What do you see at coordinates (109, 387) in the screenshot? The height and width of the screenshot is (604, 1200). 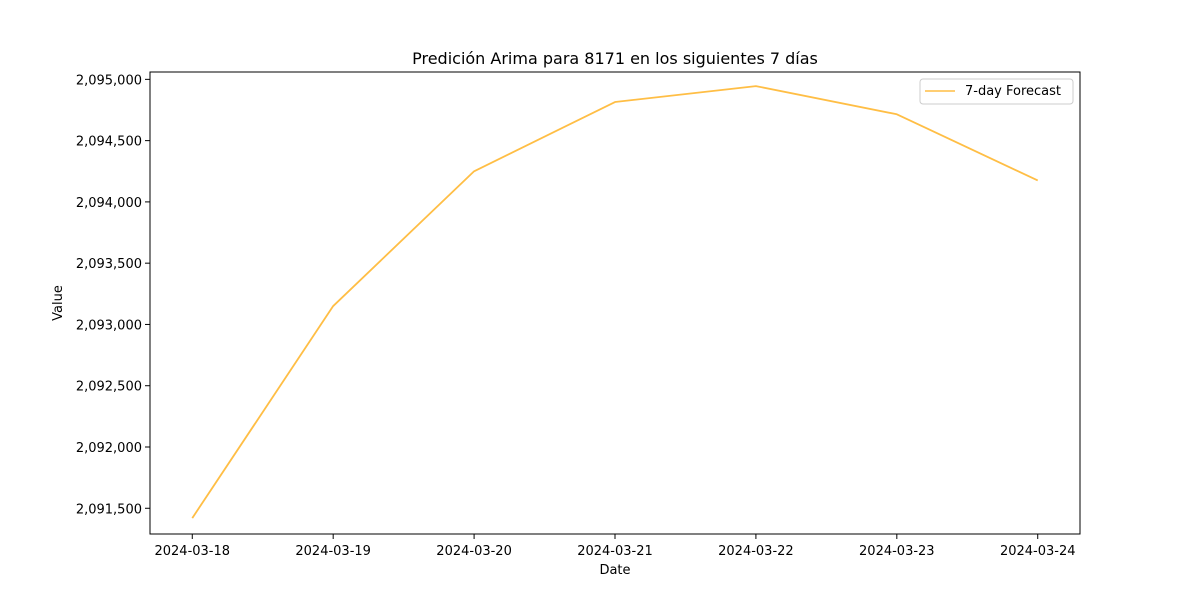 I see `y-tick-label: 2,092,500` at bounding box center [109, 387].